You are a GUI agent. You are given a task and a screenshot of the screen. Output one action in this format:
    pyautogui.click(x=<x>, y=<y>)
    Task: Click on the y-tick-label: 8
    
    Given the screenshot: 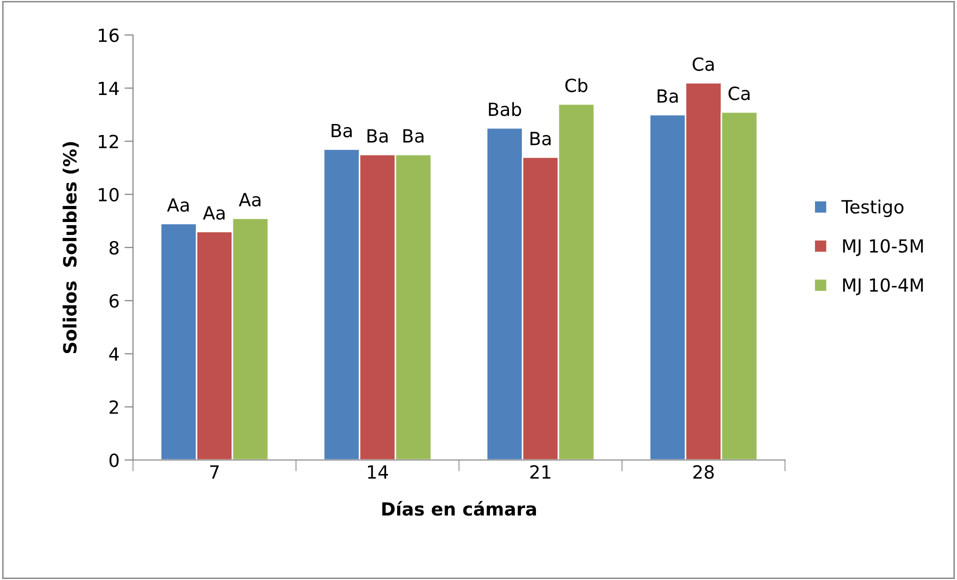 What is the action you would take?
    pyautogui.click(x=114, y=247)
    